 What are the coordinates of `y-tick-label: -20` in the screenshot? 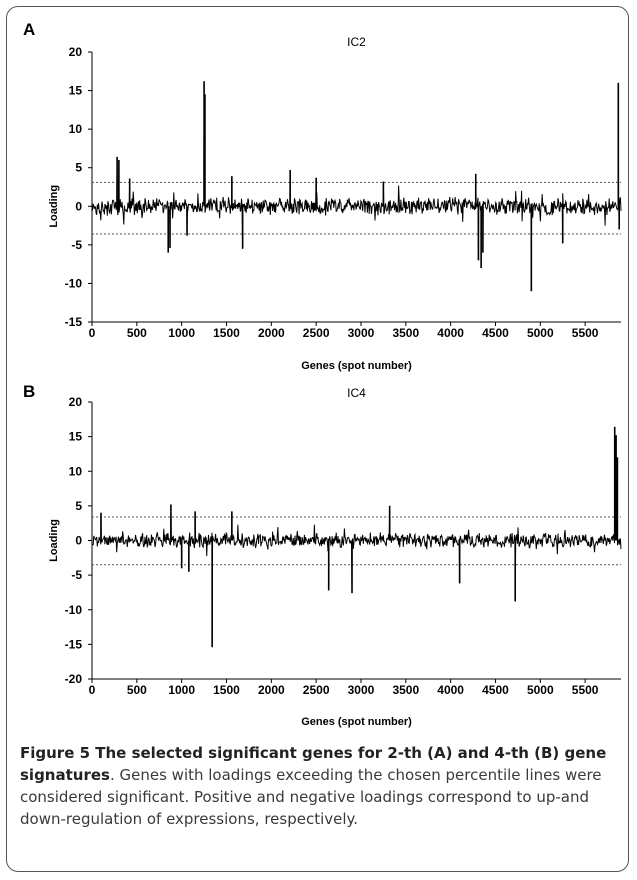 It's located at (74, 679).